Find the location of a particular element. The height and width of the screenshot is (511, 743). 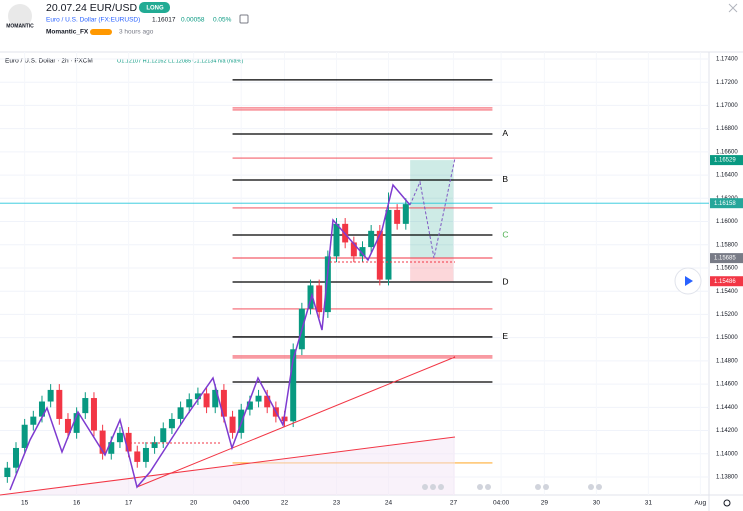

settings-icon is located at coordinates (727, 503).